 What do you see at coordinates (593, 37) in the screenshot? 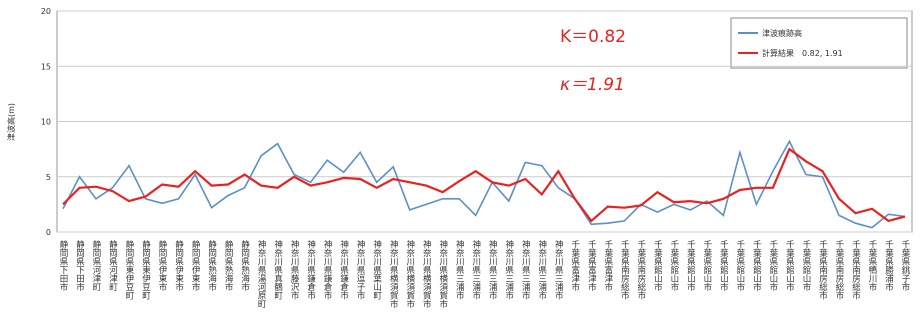
I see `annotation: Κ＝0.82` at bounding box center [593, 37].